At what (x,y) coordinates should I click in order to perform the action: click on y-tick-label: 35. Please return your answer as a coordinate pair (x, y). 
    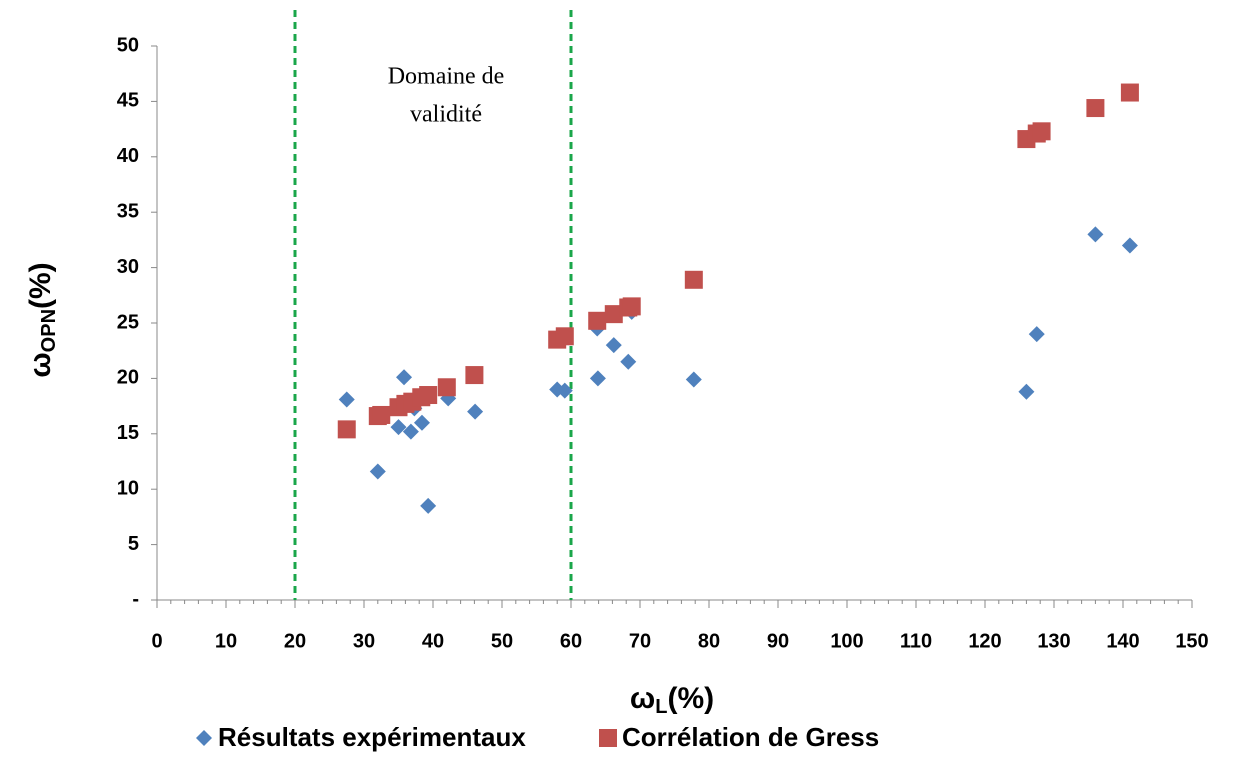
    Looking at the image, I should click on (128, 211).